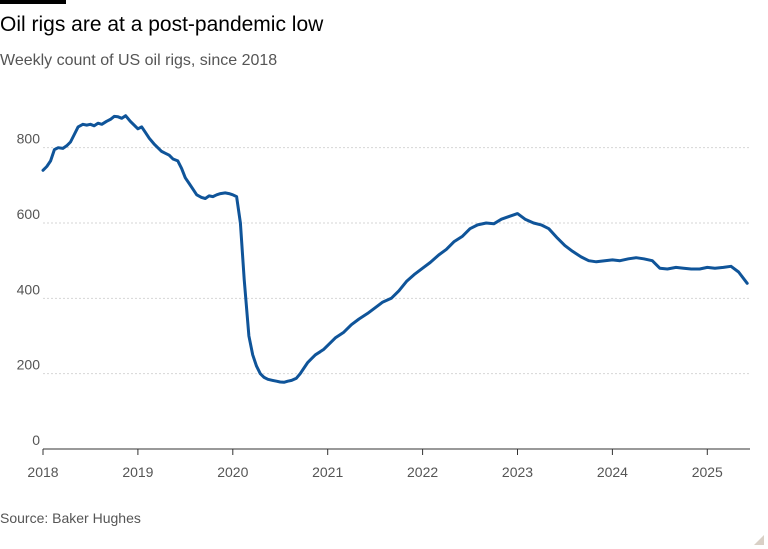 This screenshot has height=549, width=768. Describe the element at coordinates (33, 2) in the screenshot. I see `brand-bar` at that location.